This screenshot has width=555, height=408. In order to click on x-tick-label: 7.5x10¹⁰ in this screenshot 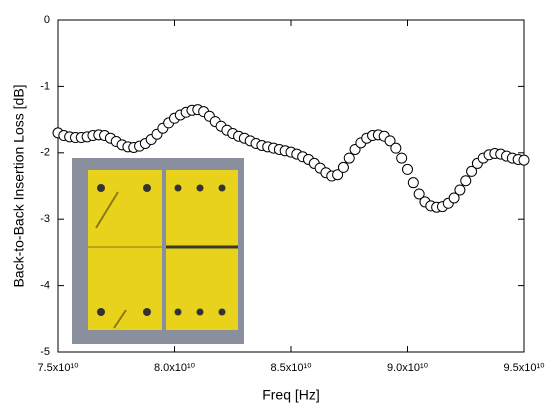, I will do `click(58, 368)`.